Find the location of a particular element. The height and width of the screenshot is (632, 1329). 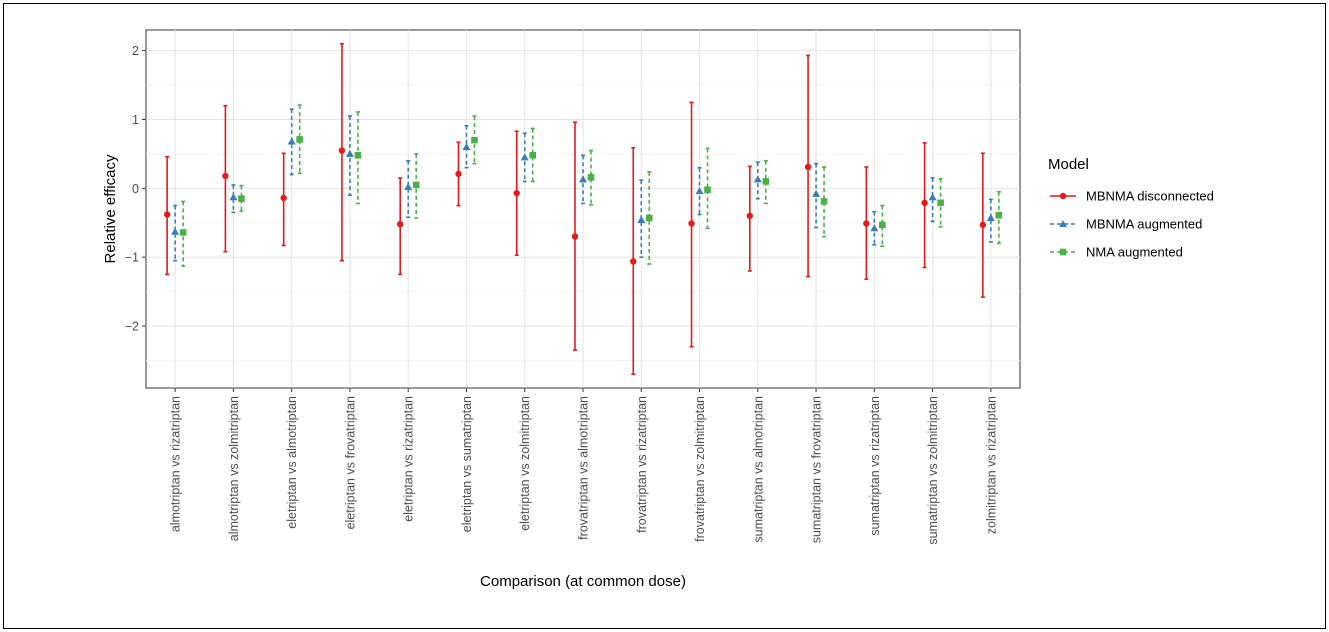

legend-title: Model is located at coordinates (1068, 164).